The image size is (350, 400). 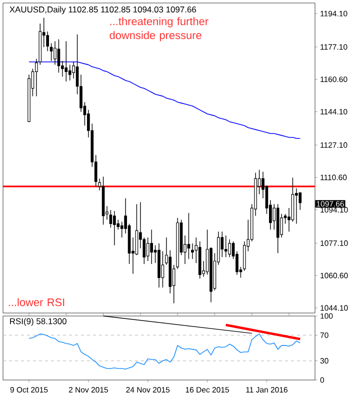 I want to click on annotation: ...threatening further downside pressure, so click(x=159, y=29).